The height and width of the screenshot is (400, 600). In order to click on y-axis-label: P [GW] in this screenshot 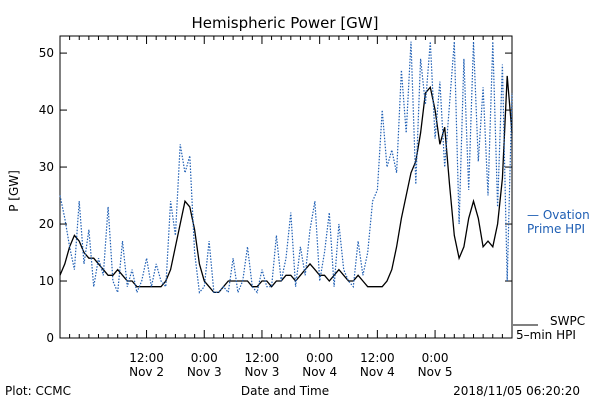, I will do `click(14, 191)`.